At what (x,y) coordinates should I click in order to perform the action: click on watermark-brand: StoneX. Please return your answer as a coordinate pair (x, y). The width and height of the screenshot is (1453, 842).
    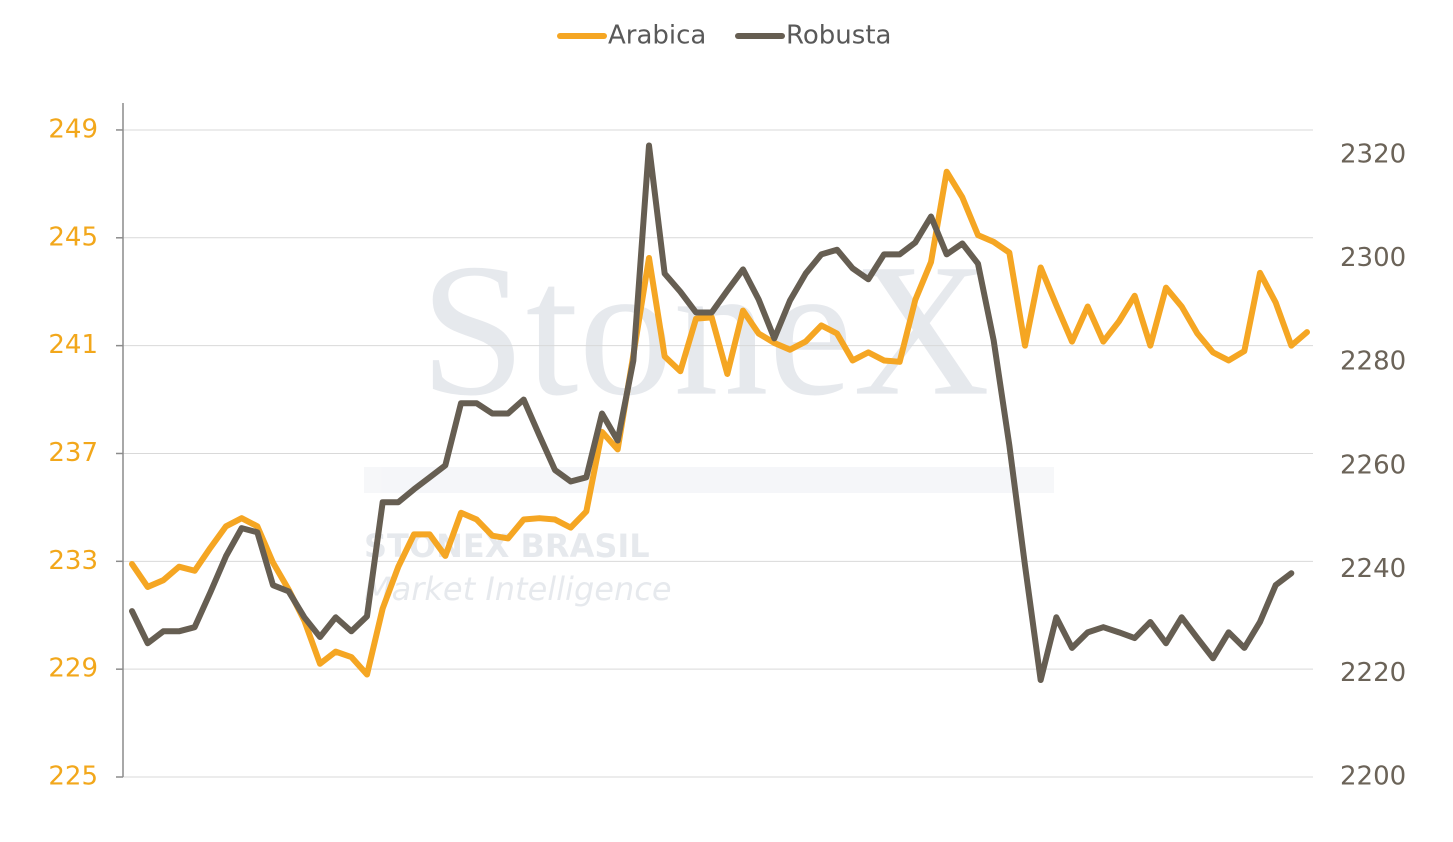
    Looking at the image, I should click on (705, 331).